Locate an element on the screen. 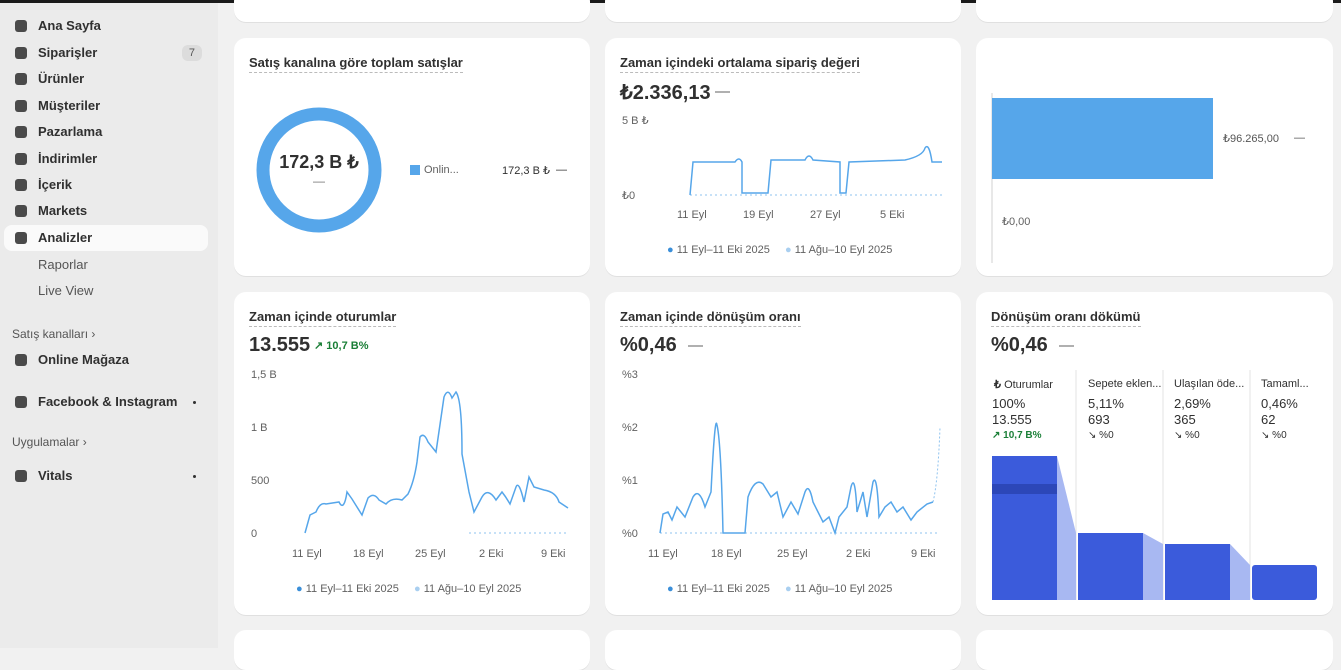 The image size is (1341, 670). nav-label: Ana Sayfa is located at coordinates (69, 25).